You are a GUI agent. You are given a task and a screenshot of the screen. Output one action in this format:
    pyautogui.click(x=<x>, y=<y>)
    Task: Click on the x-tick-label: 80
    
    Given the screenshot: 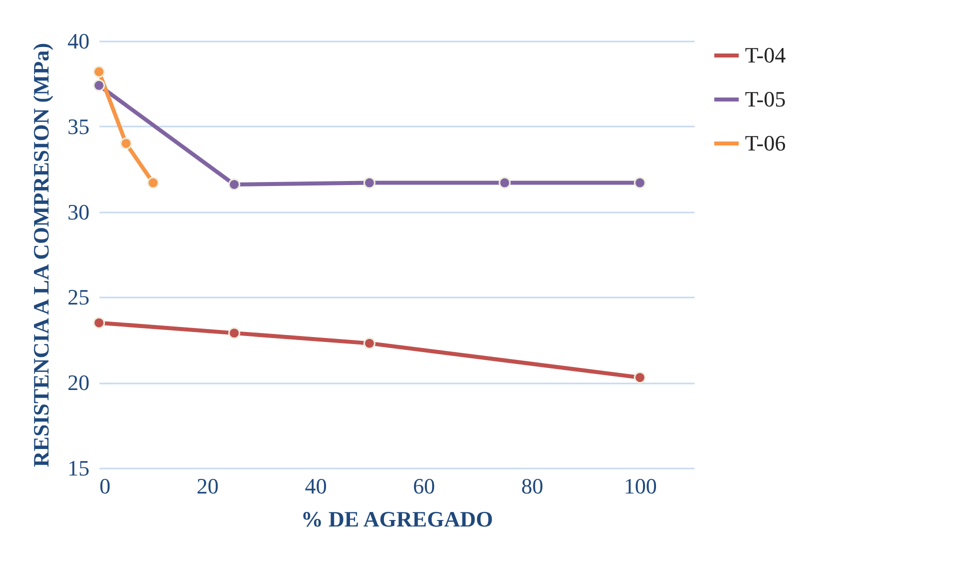 What is the action you would take?
    pyautogui.click(x=532, y=486)
    